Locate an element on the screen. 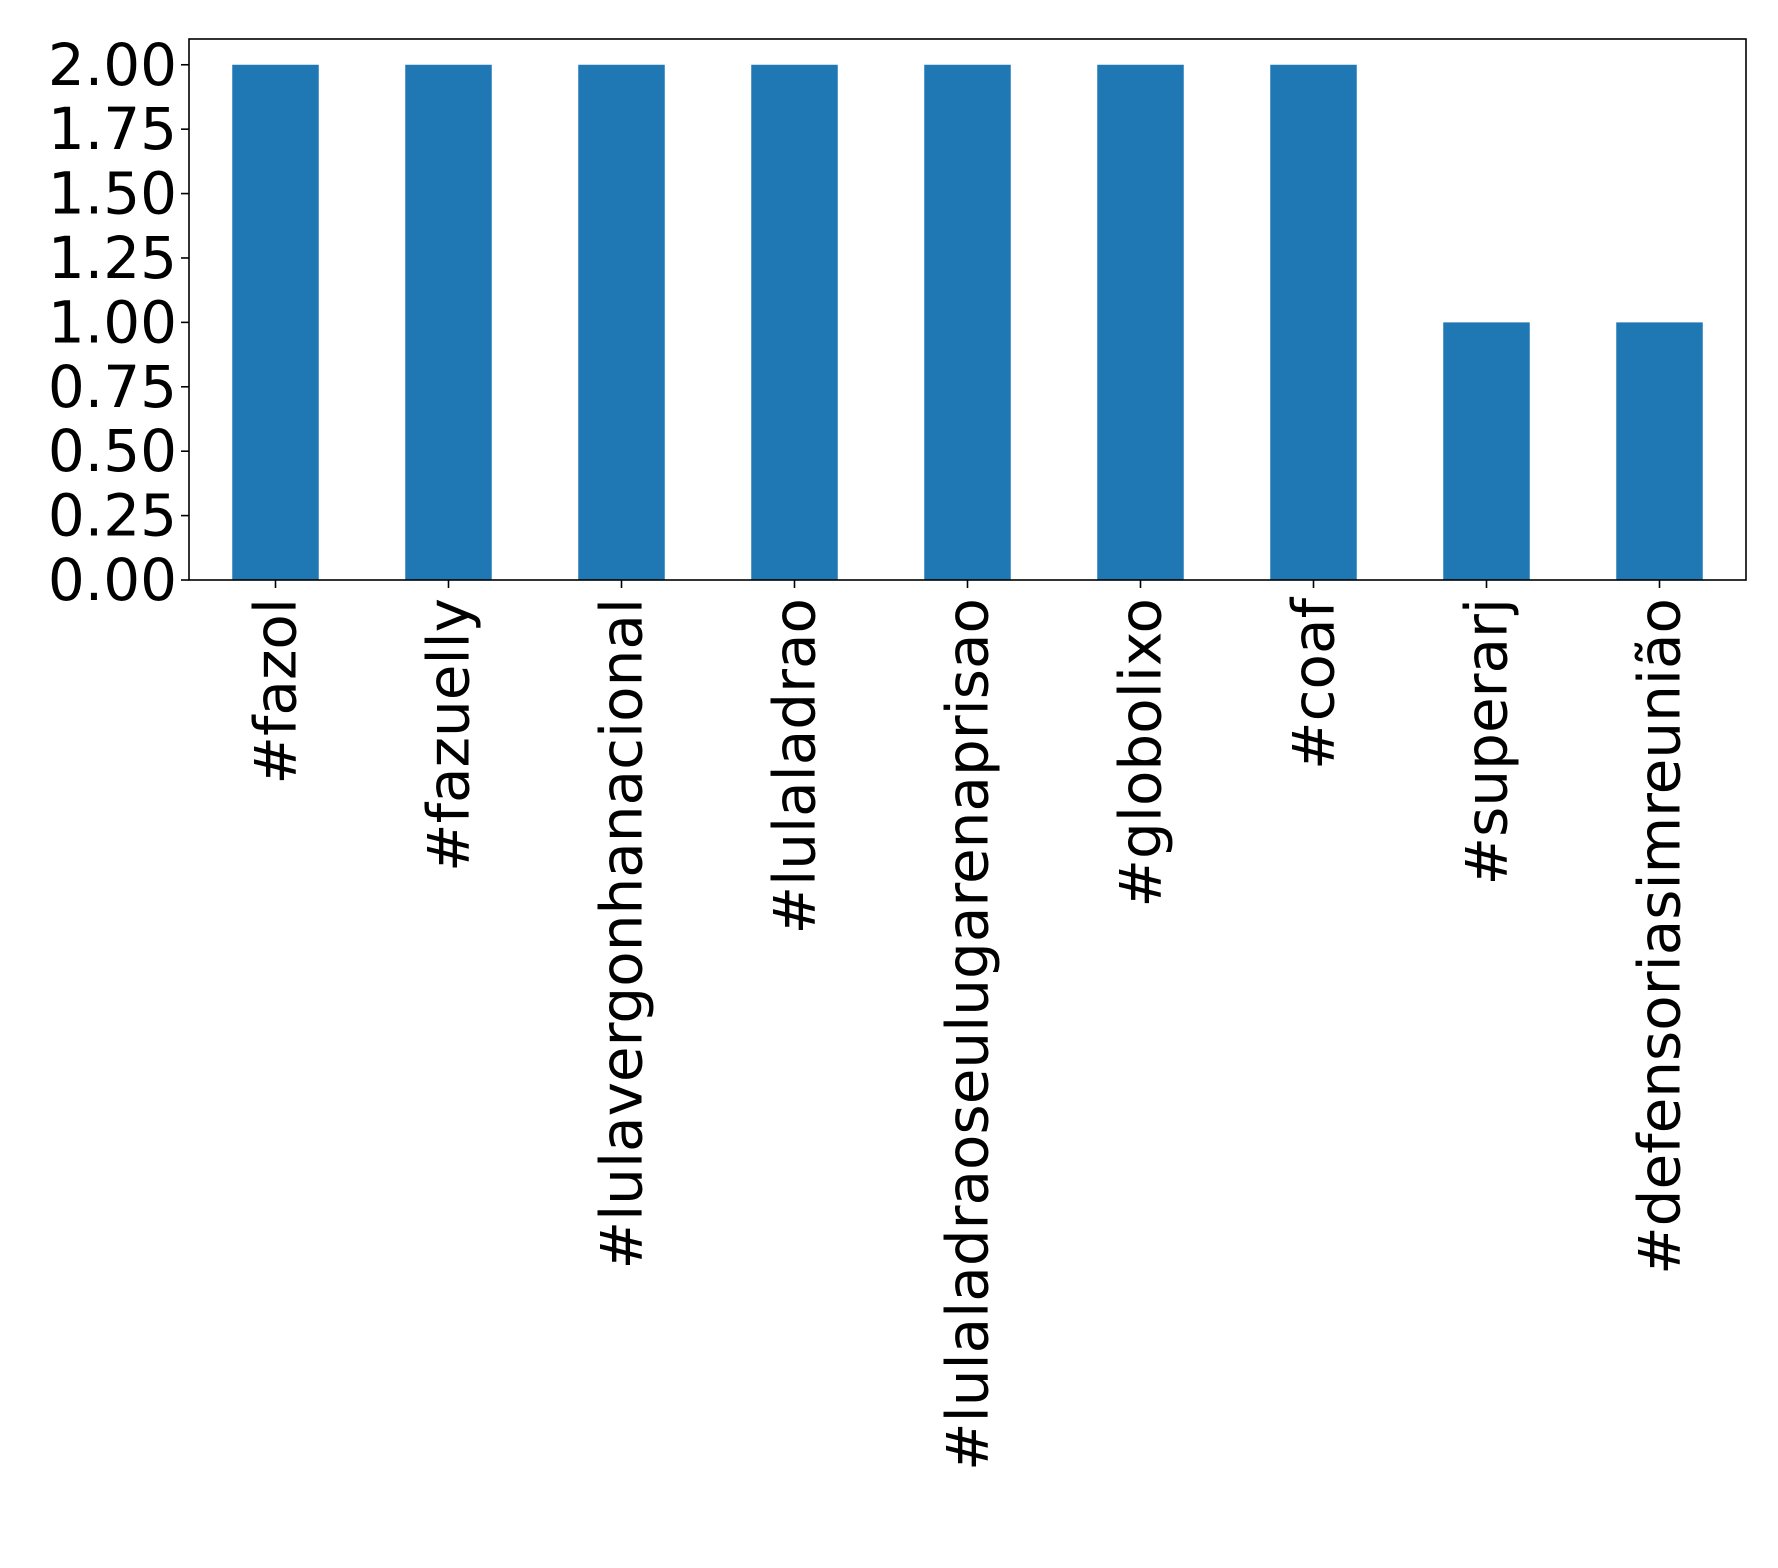 The height and width of the screenshot is (1568, 1778). x-tick-label-3: #lulaladrao is located at coordinates (795, 766).